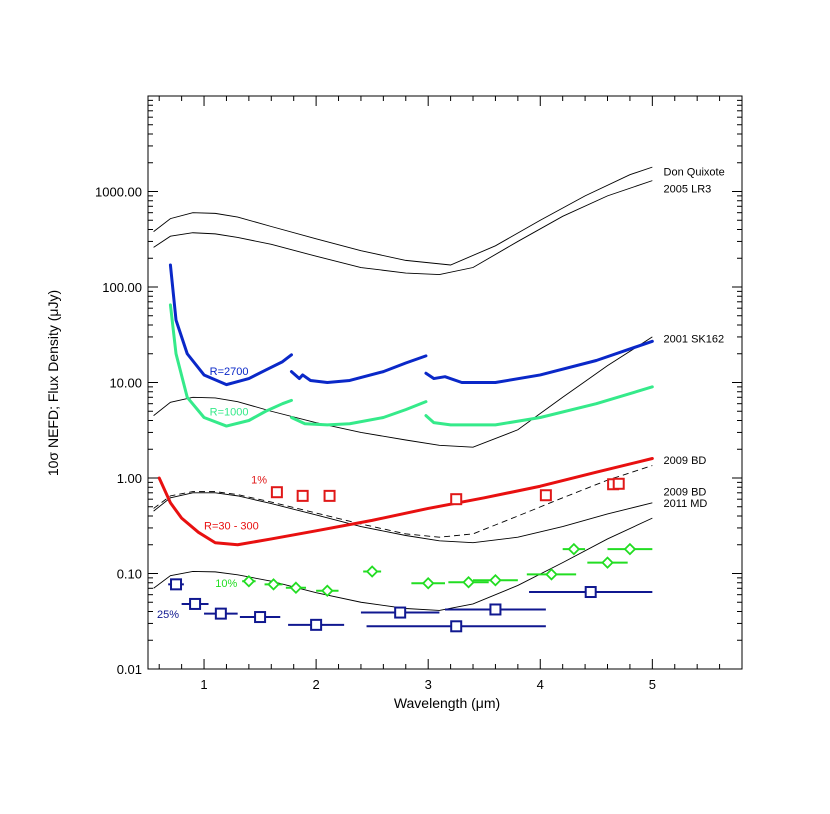 Image resolution: width=830 pixels, height=814 pixels. What do you see at coordinates (447, 703) in the screenshot?
I see `x-axis-title: Wavelength (μm)` at bounding box center [447, 703].